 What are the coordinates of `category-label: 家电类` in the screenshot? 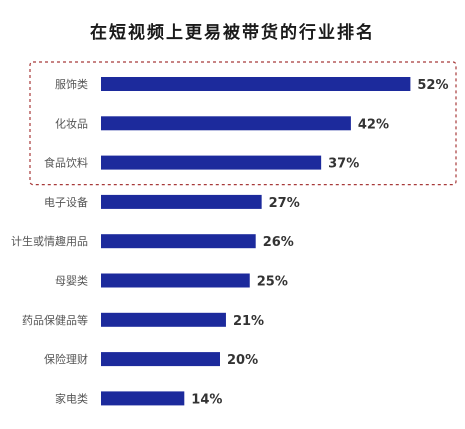 It's located at (71, 398).